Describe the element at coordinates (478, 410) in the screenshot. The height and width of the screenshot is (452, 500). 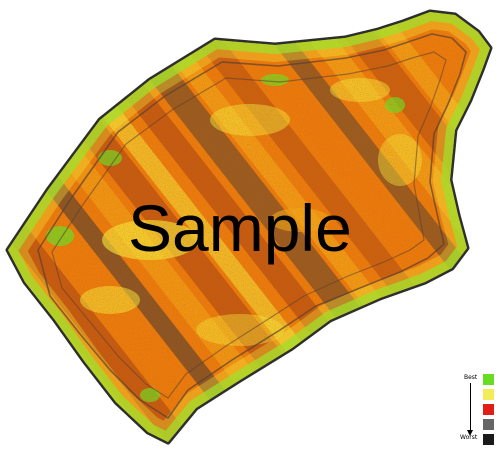
I see `legend: Best Worst` at that location.